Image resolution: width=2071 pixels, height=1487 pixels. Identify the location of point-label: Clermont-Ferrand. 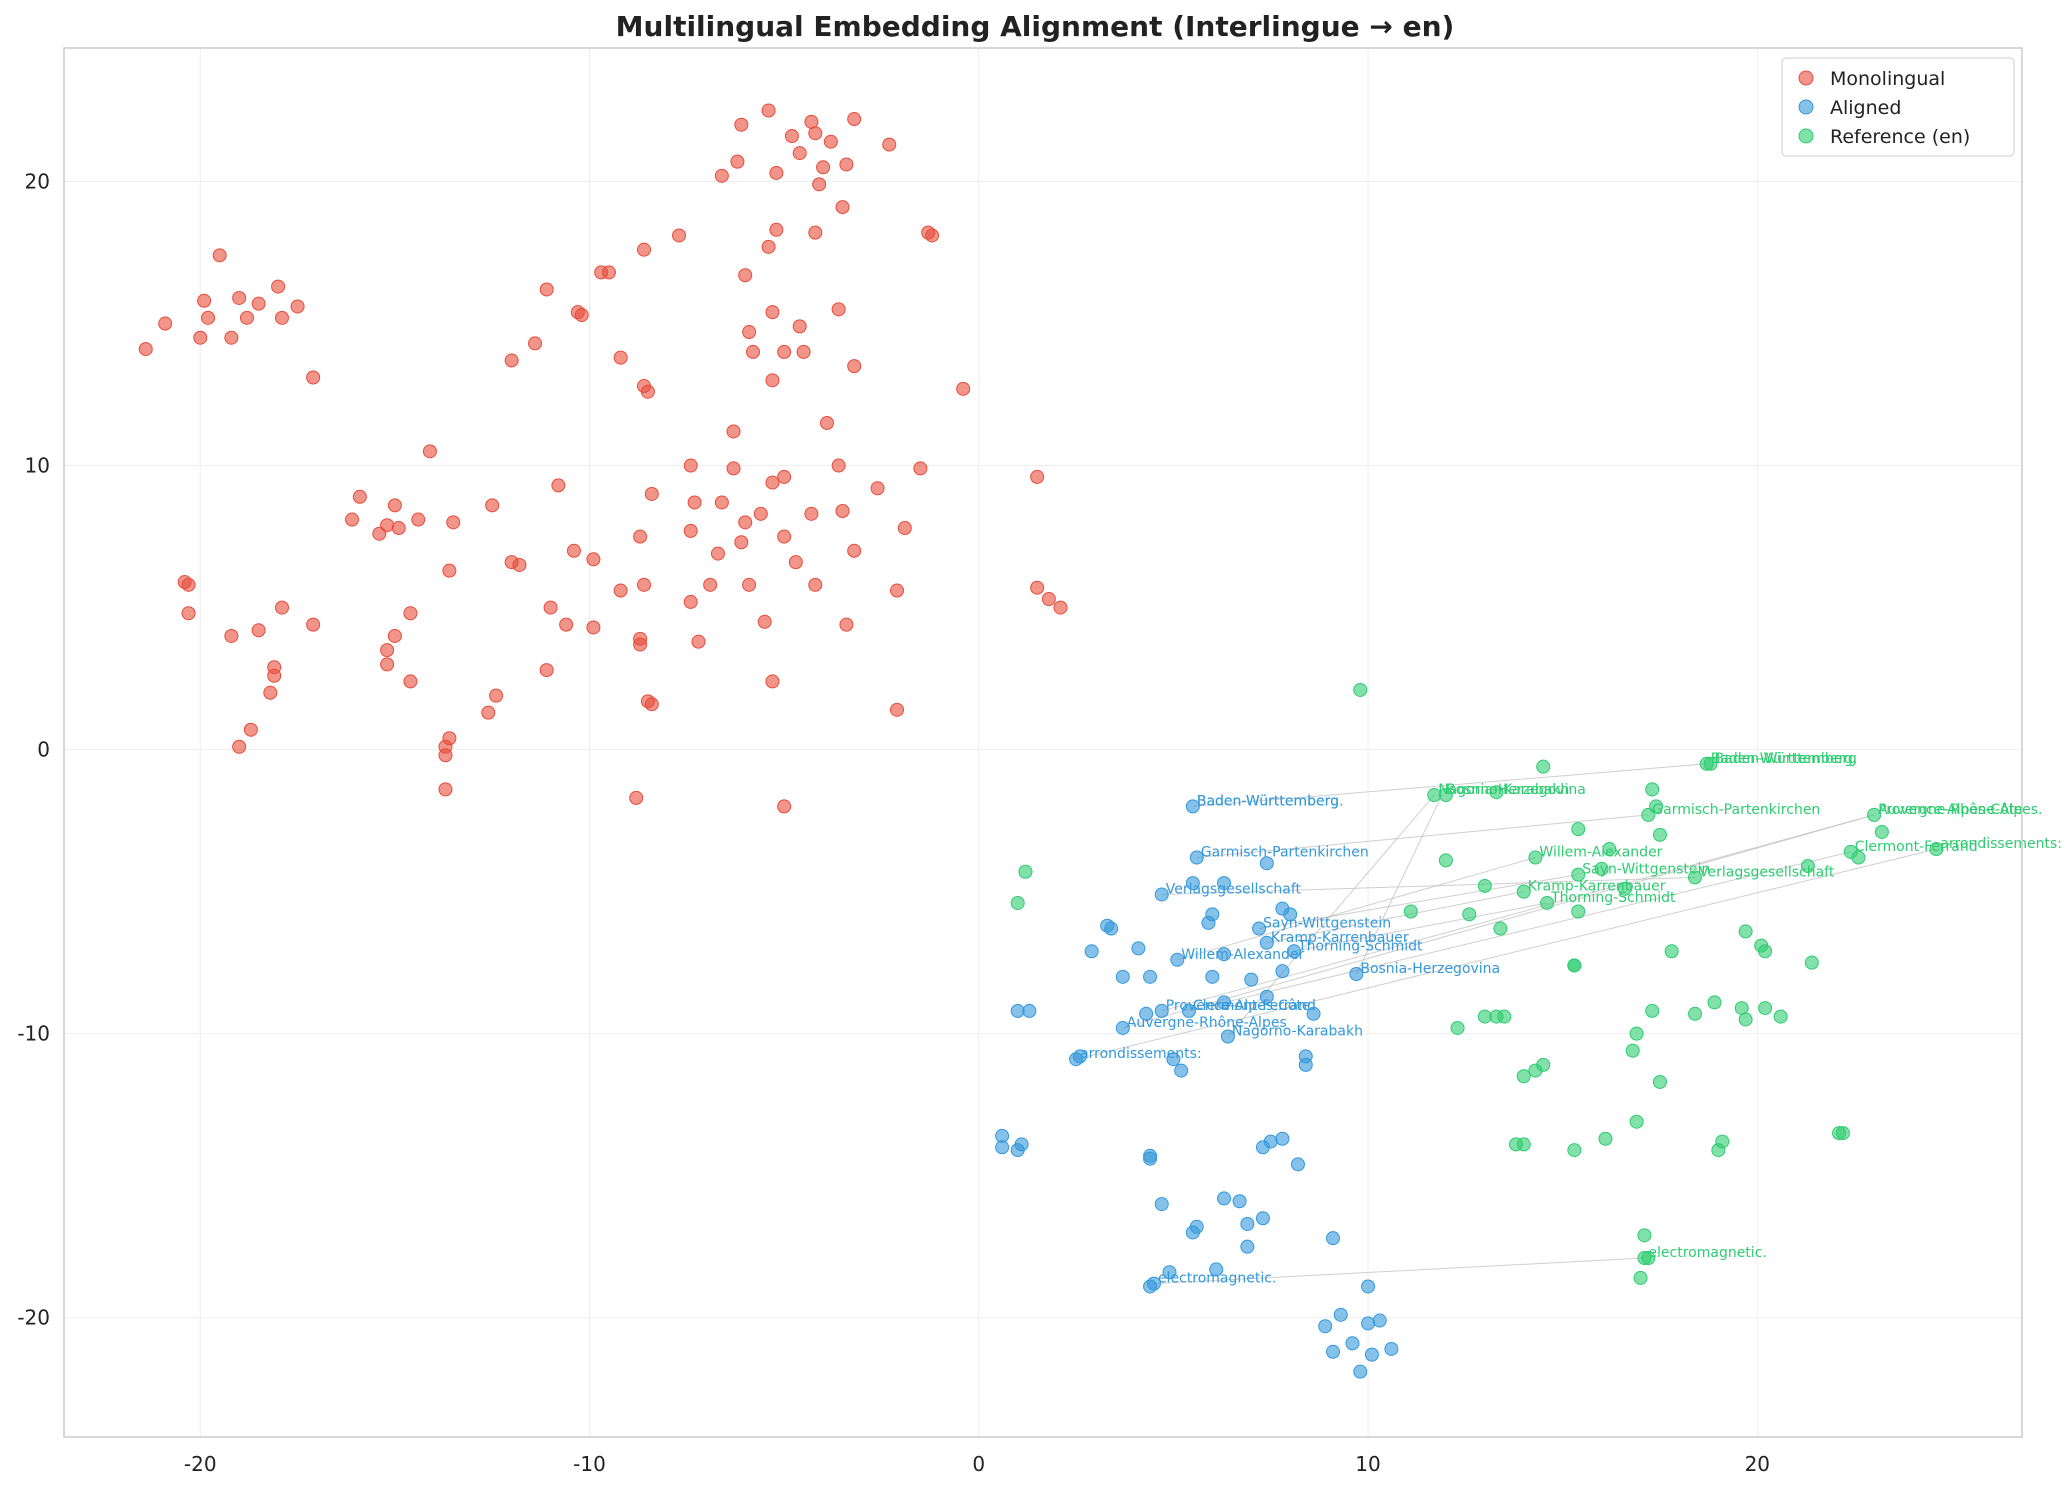
(1254, 1006).